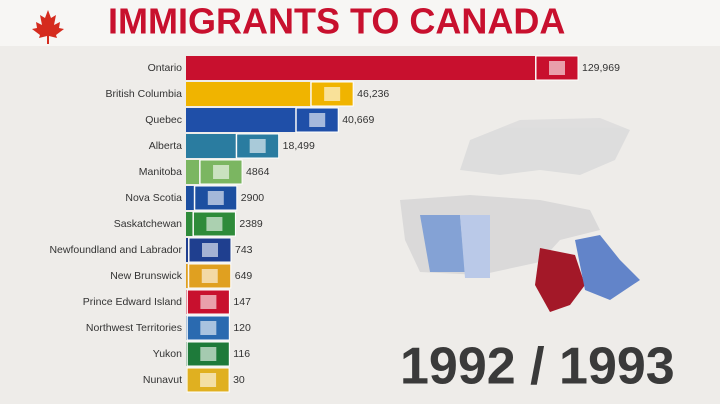 Image resolution: width=720 pixels, height=404 pixels. What do you see at coordinates (607, 267) in the screenshot?
I see `map-quebec` at bounding box center [607, 267].